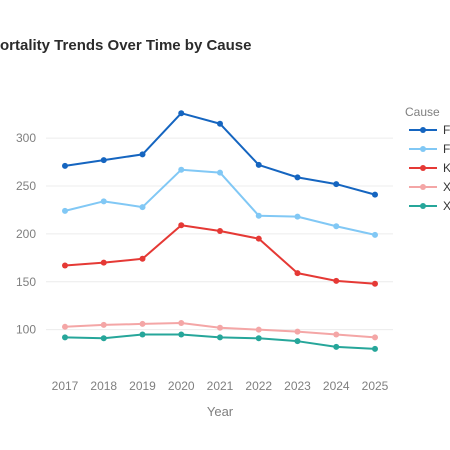 The height and width of the screenshot is (450, 450). Describe the element at coordinates (26, 330) in the screenshot. I see `y-tick-label: 100` at that location.